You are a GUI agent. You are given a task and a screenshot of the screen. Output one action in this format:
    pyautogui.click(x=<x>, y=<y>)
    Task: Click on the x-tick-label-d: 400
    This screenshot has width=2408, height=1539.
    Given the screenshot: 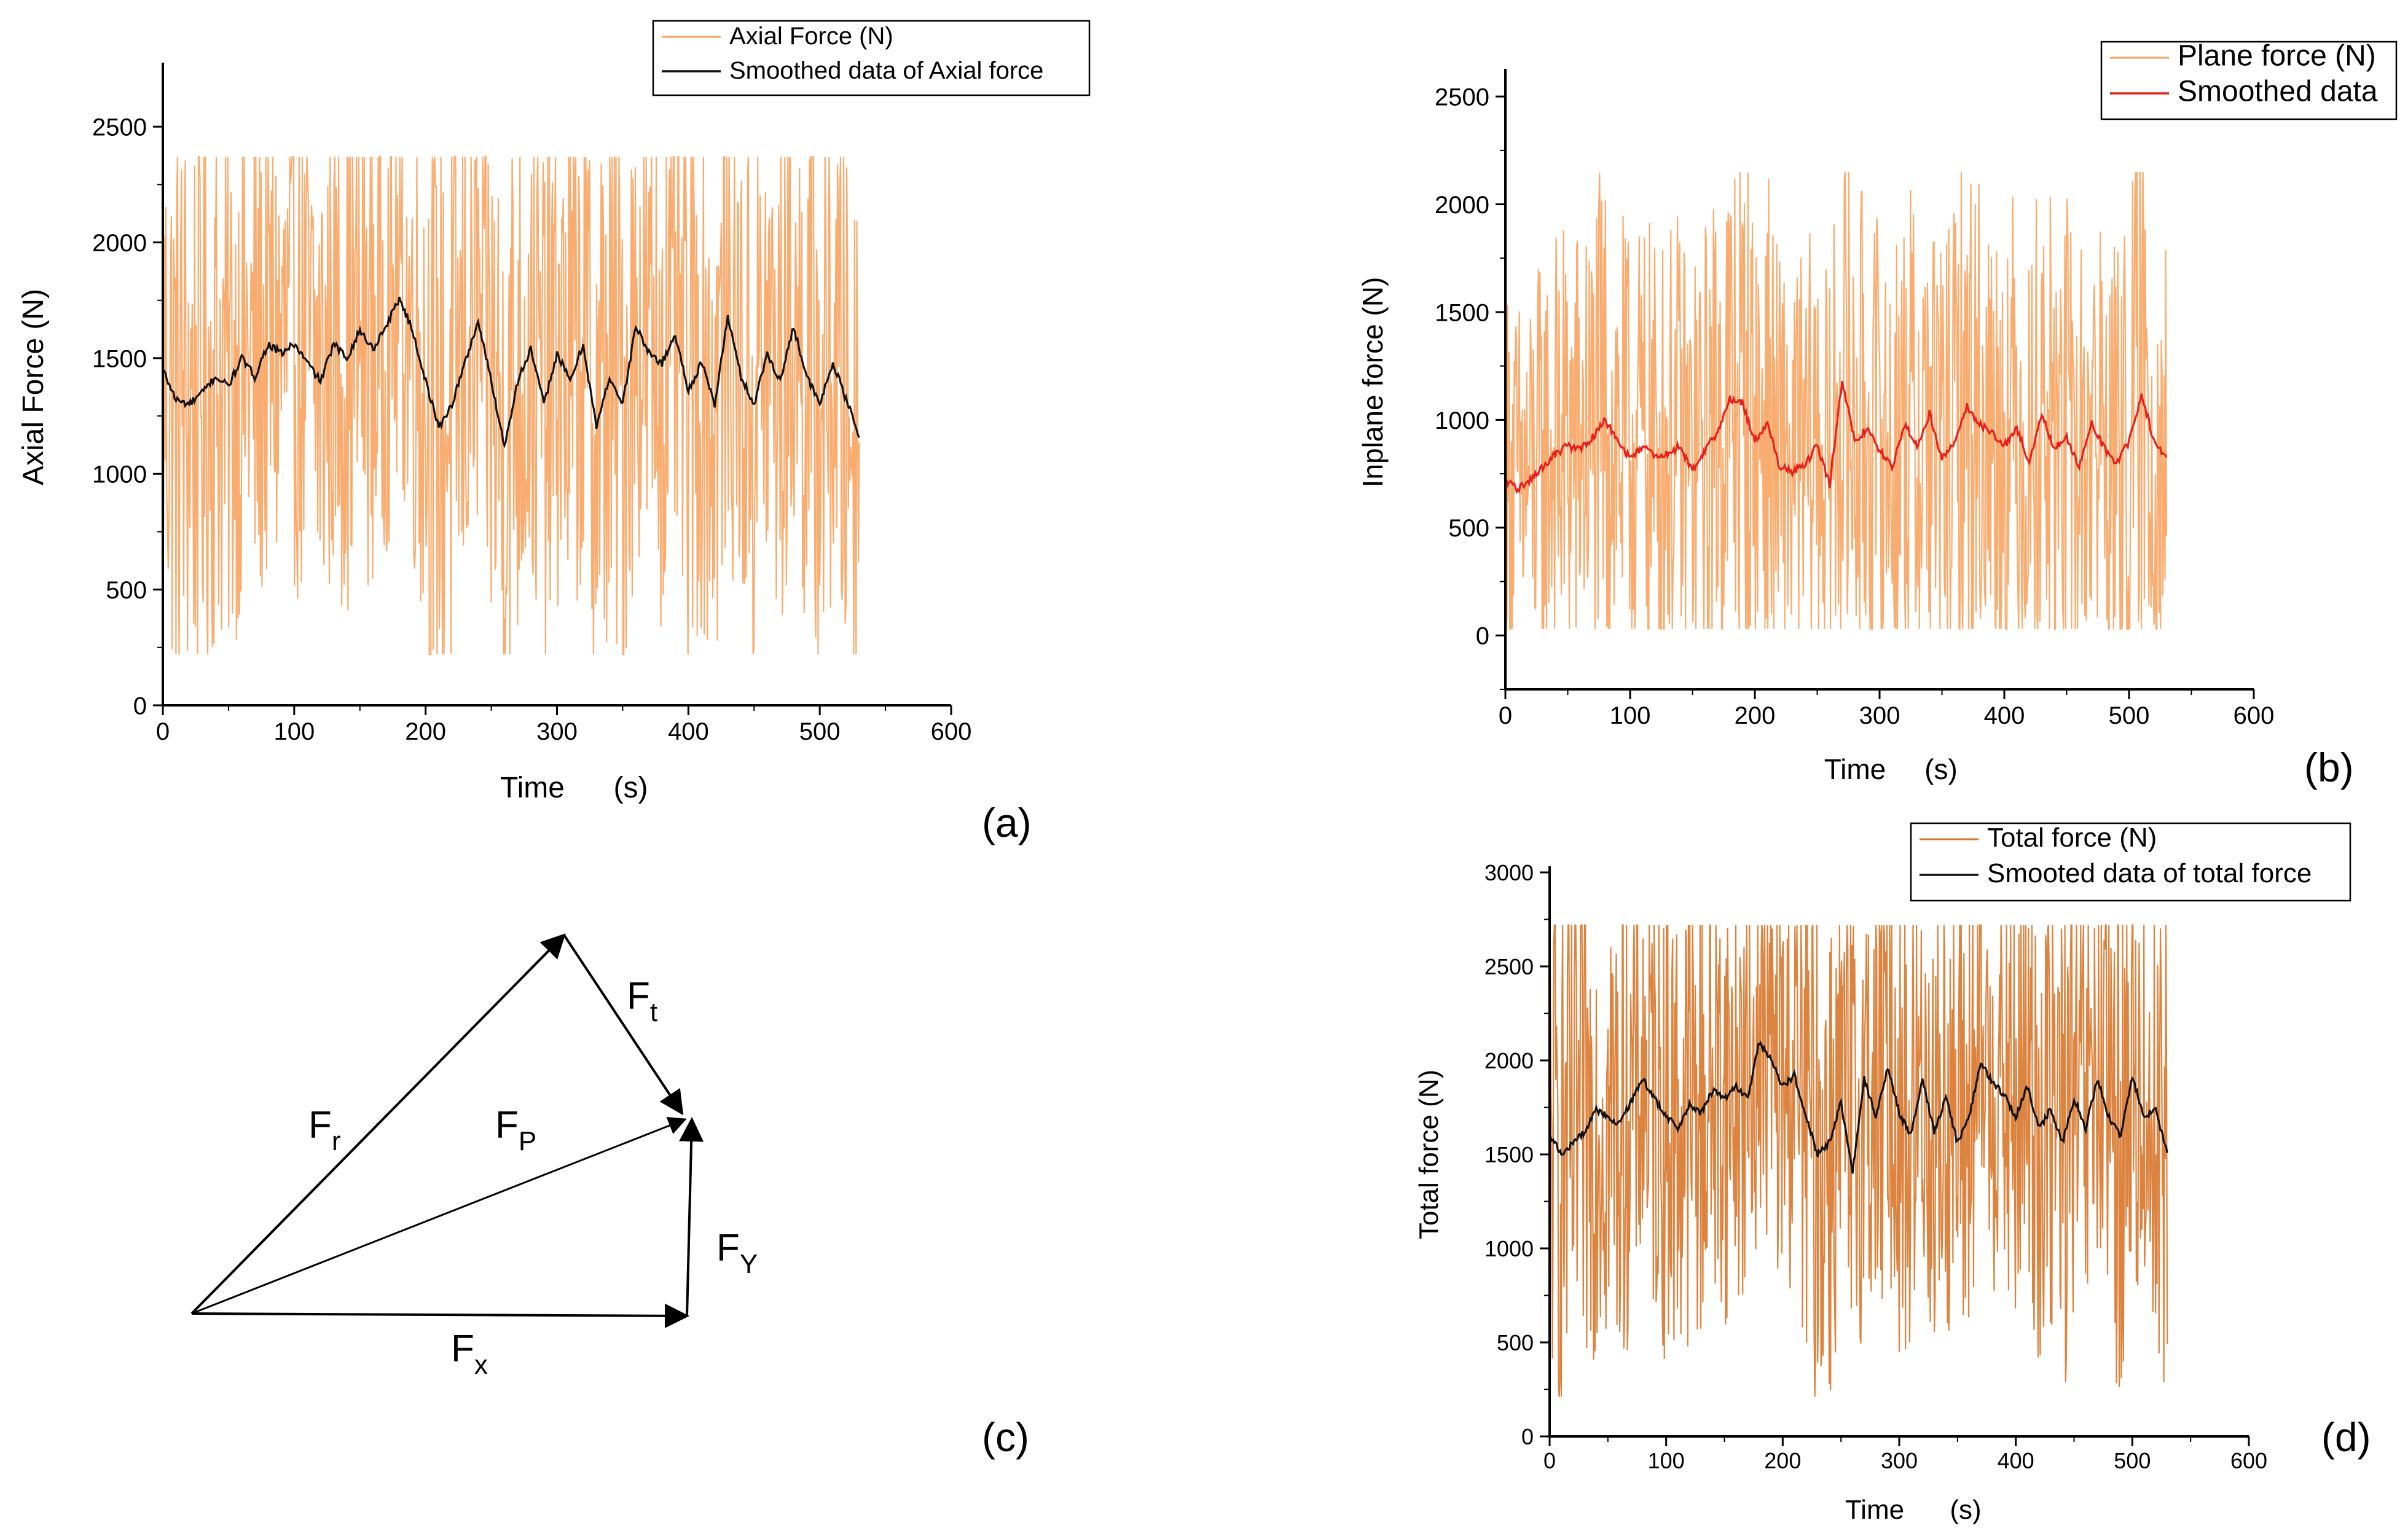 What is the action you would take?
    pyautogui.click(x=2016, y=1461)
    